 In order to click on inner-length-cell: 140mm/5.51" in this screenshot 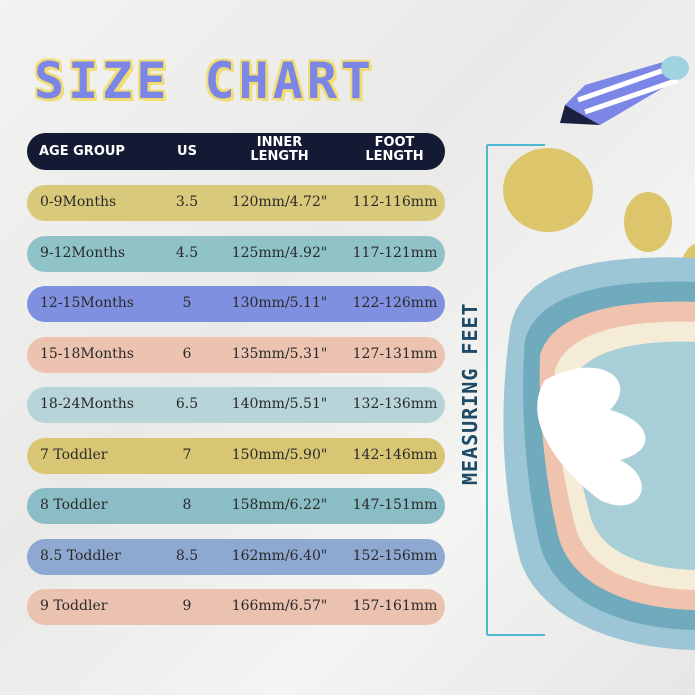, I will do `click(279, 404)`.